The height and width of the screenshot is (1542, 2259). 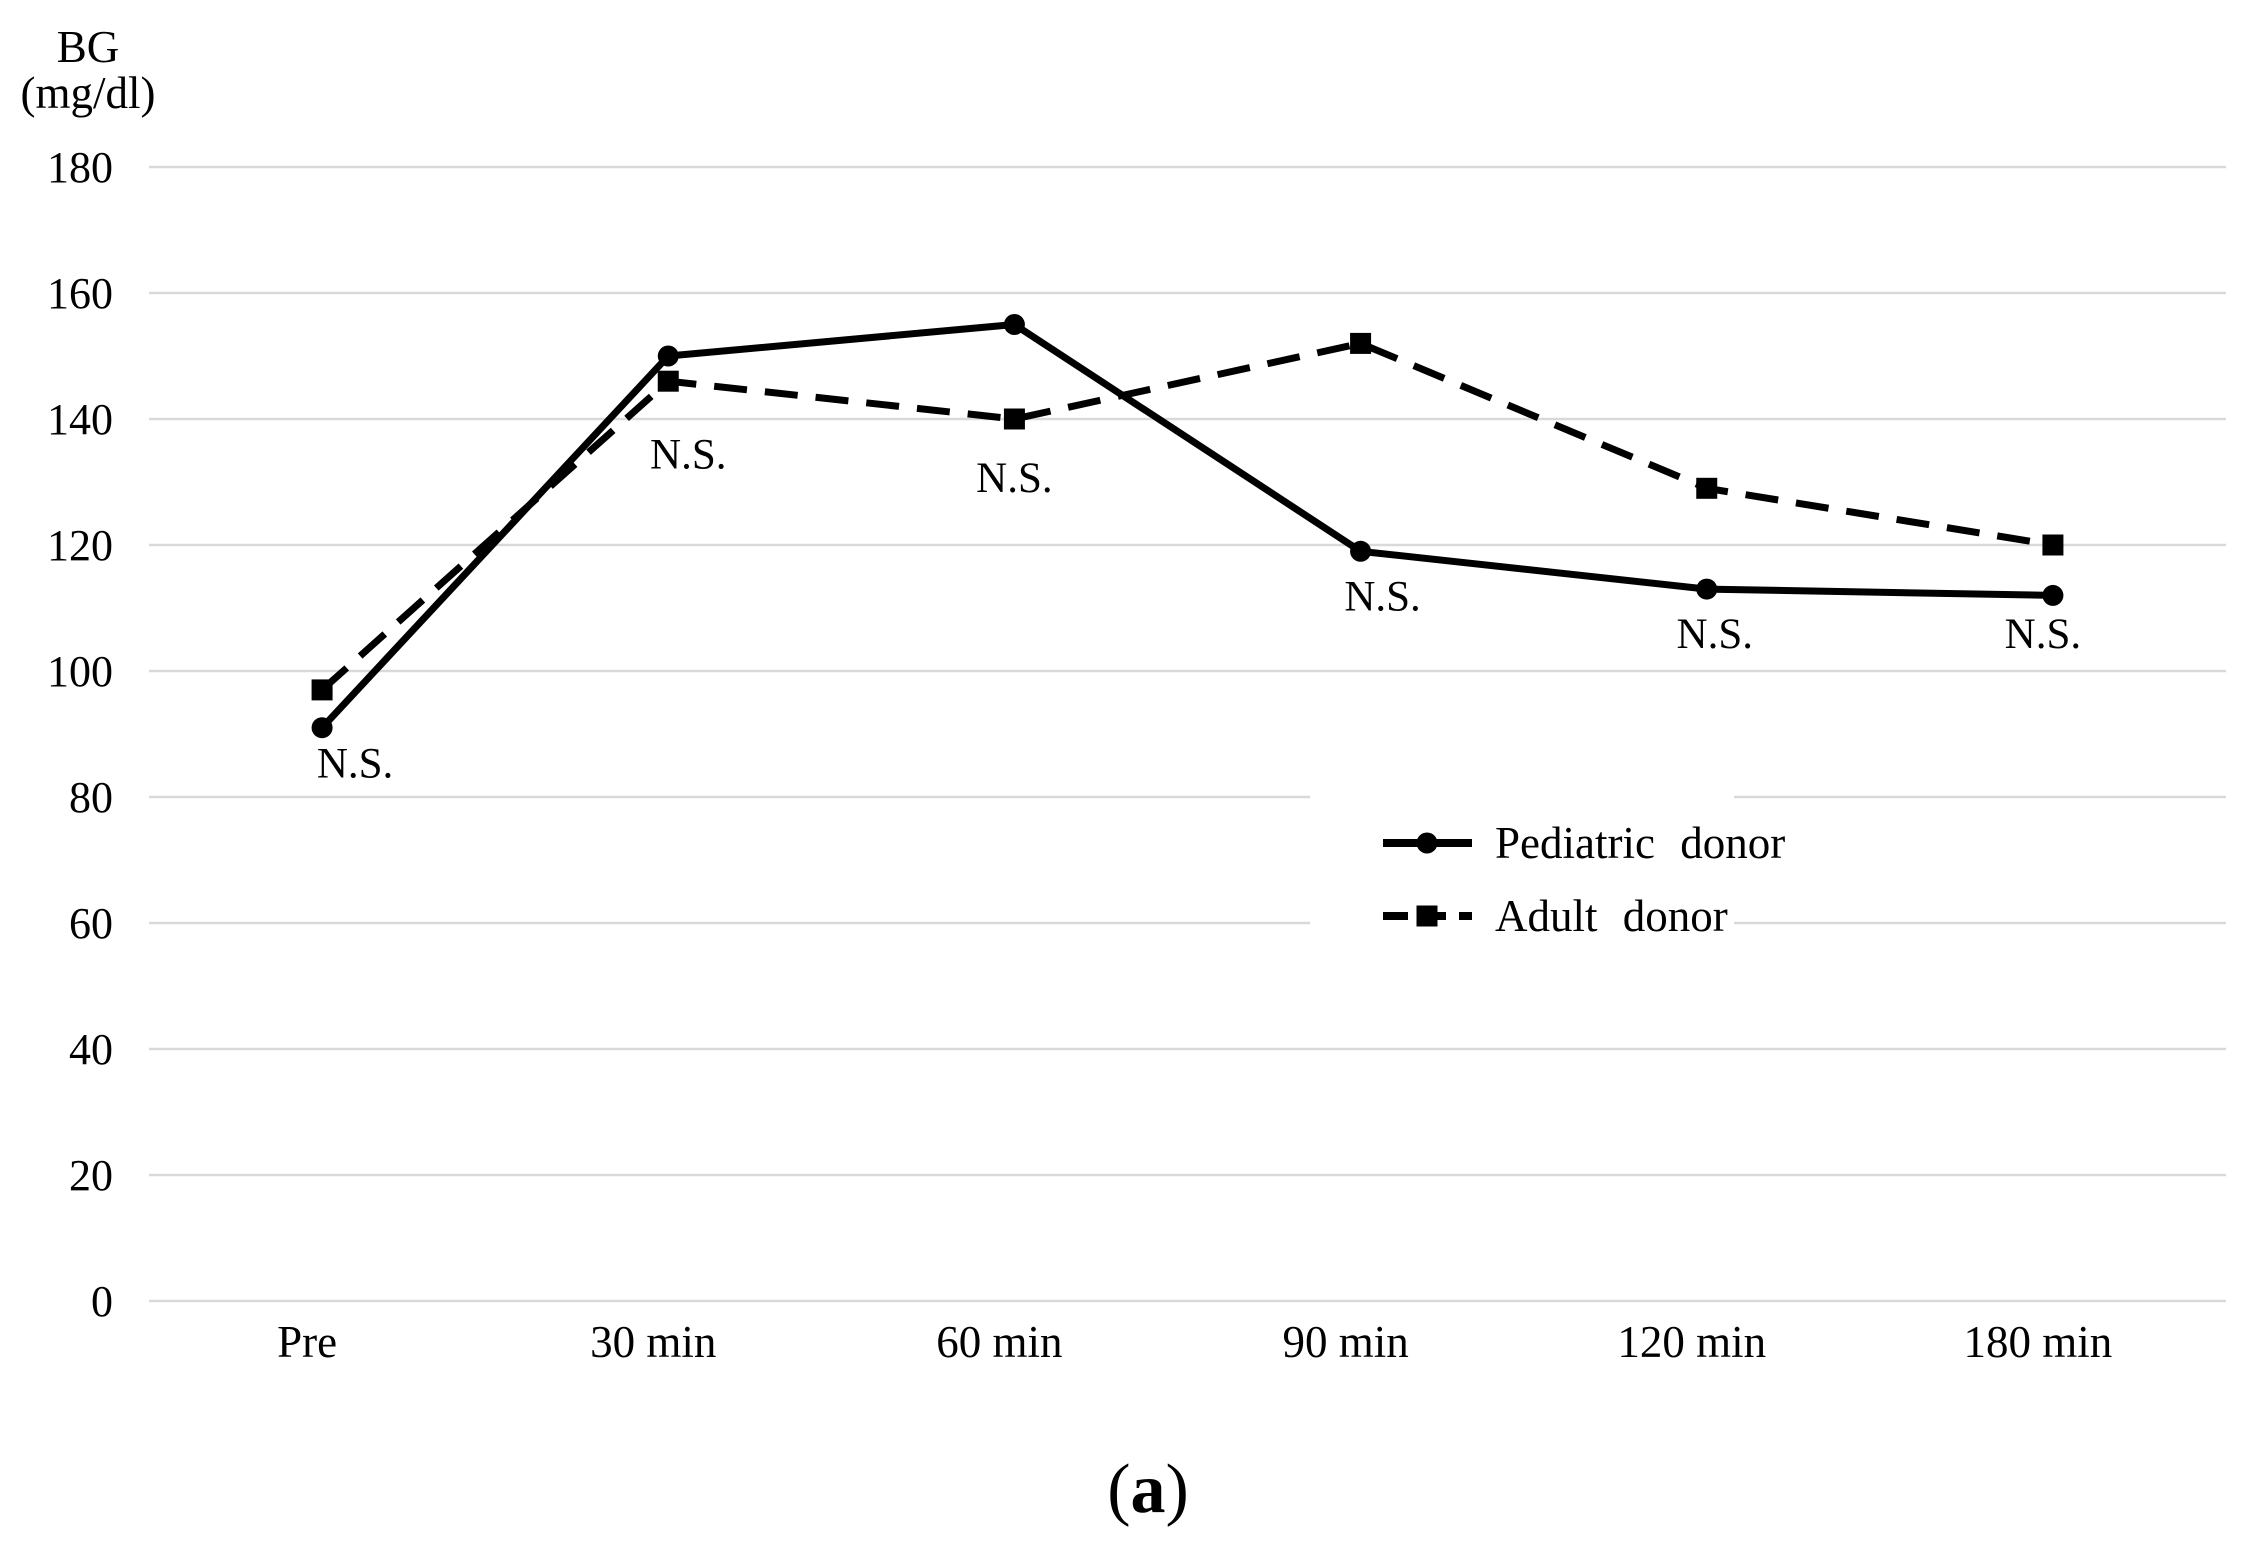 What do you see at coordinates (322, 690) in the screenshot?
I see `adult-donor-marker-pre` at bounding box center [322, 690].